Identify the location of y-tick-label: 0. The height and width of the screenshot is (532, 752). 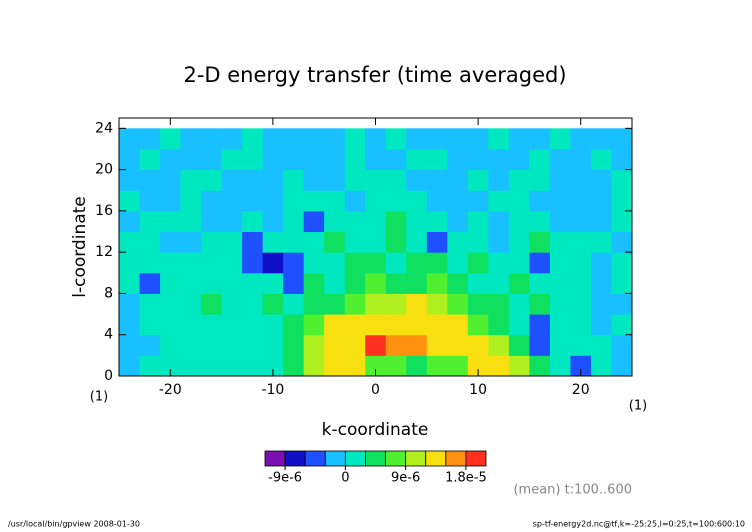
(108, 376).